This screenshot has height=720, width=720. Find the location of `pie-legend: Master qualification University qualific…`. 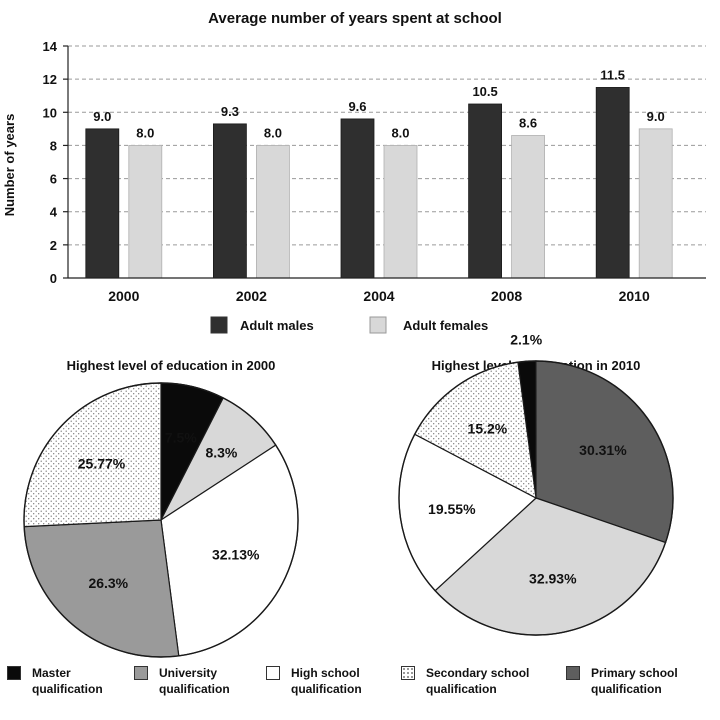

pie-legend: Master qualification University qualific… is located at coordinates (360, 690).